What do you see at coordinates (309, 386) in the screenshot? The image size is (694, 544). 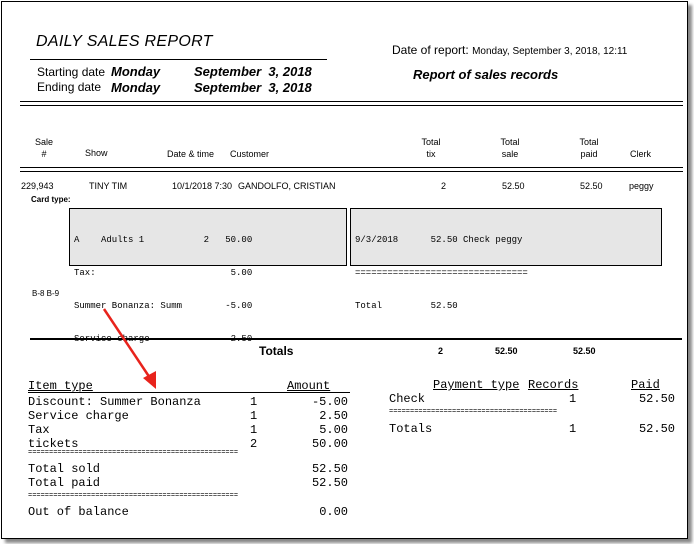 I see `amount-heading: Amount` at bounding box center [309, 386].